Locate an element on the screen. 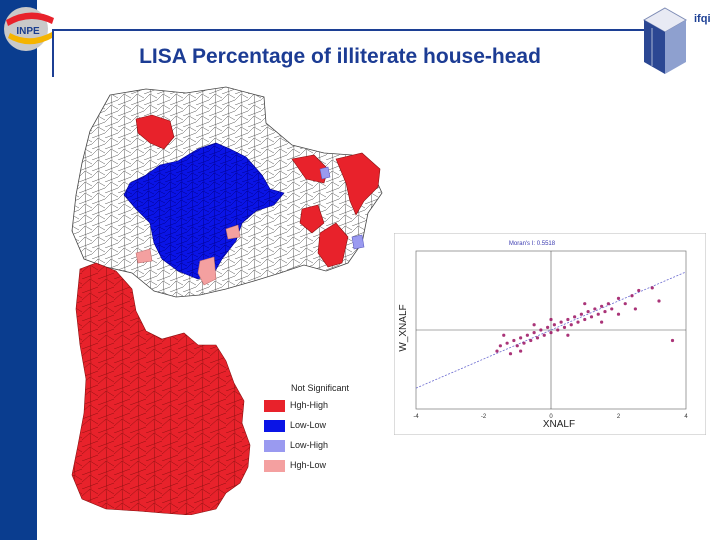 This screenshot has width=720, height=540. header-vertical-rule is located at coordinates (53, 53).